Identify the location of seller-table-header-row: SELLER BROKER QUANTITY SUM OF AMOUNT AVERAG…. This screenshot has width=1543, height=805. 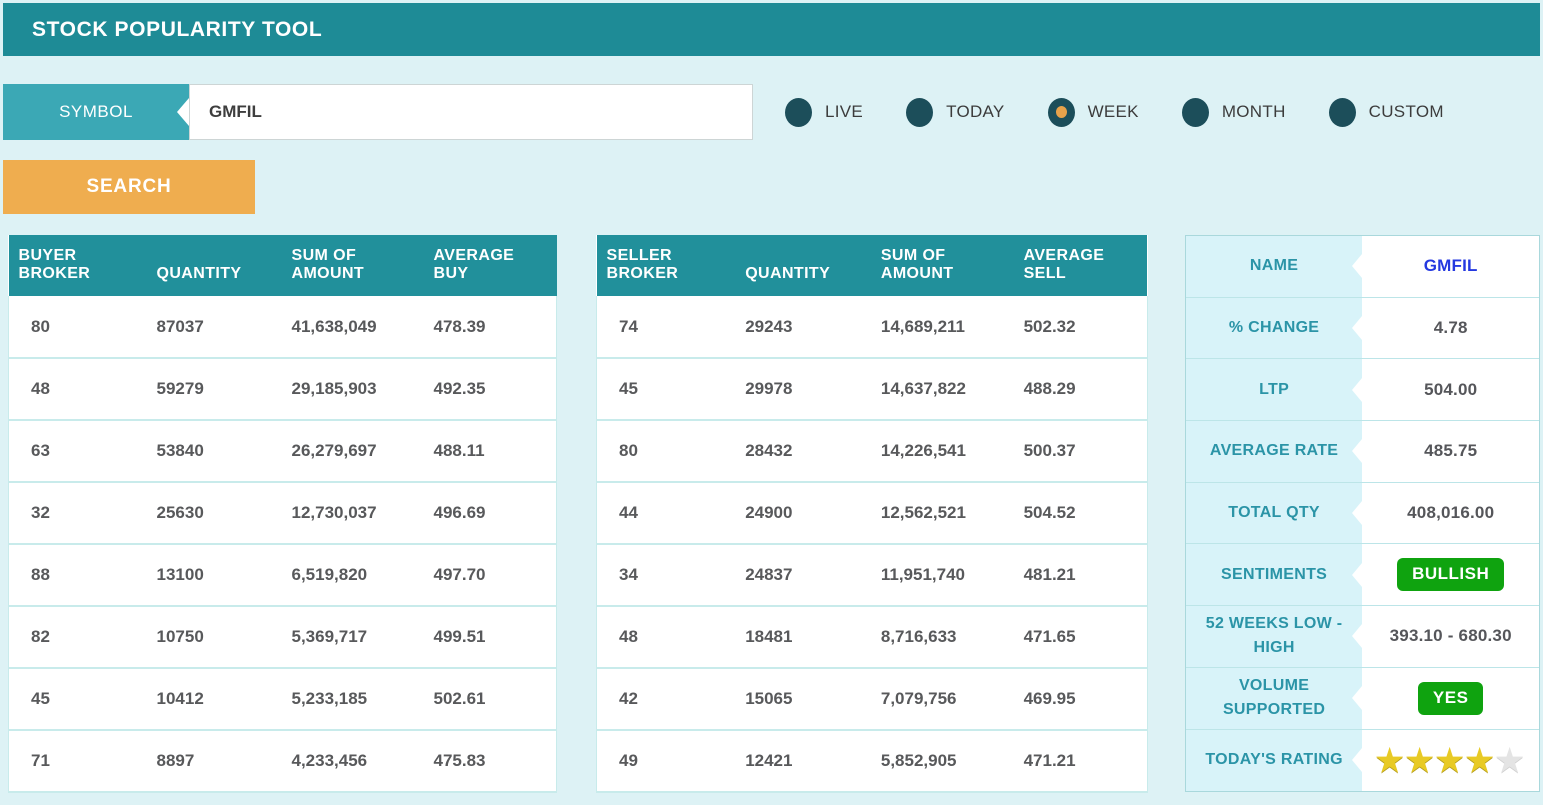
(872, 265).